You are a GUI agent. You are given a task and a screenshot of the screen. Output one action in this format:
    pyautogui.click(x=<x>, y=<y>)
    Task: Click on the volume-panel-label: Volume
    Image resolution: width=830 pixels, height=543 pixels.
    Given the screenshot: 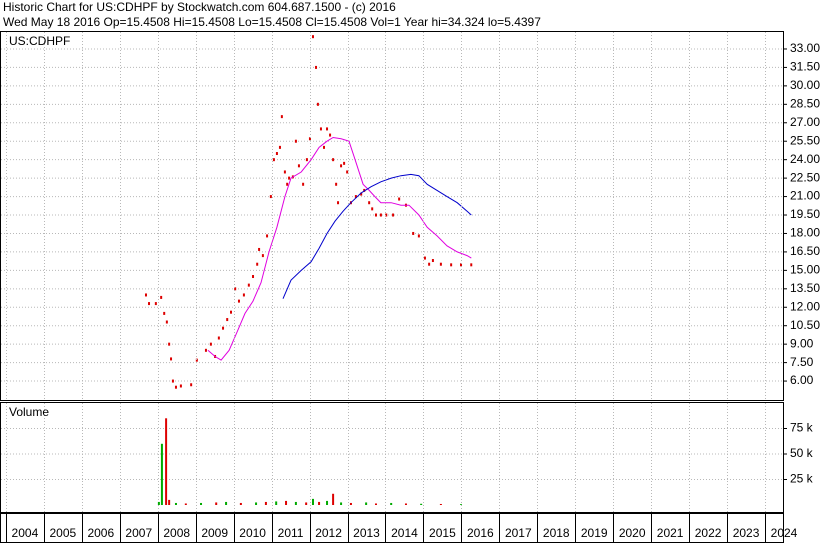 What is the action you would take?
    pyautogui.click(x=29, y=412)
    